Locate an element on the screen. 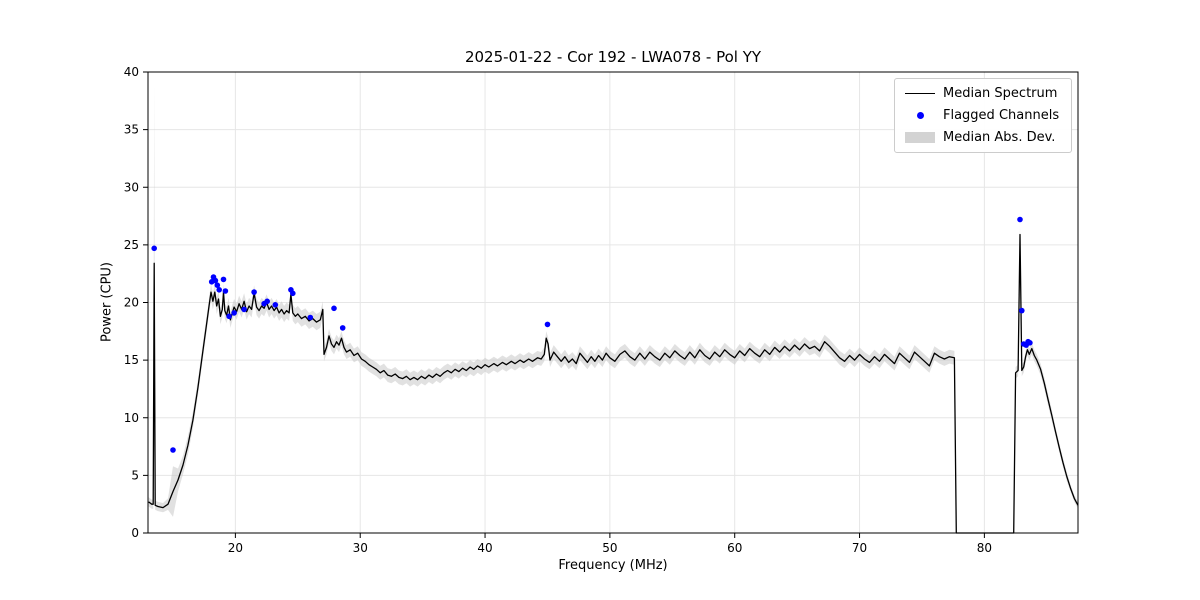  legend-label-median-abs-dev: Median Abs. Dev. is located at coordinates (999, 137).